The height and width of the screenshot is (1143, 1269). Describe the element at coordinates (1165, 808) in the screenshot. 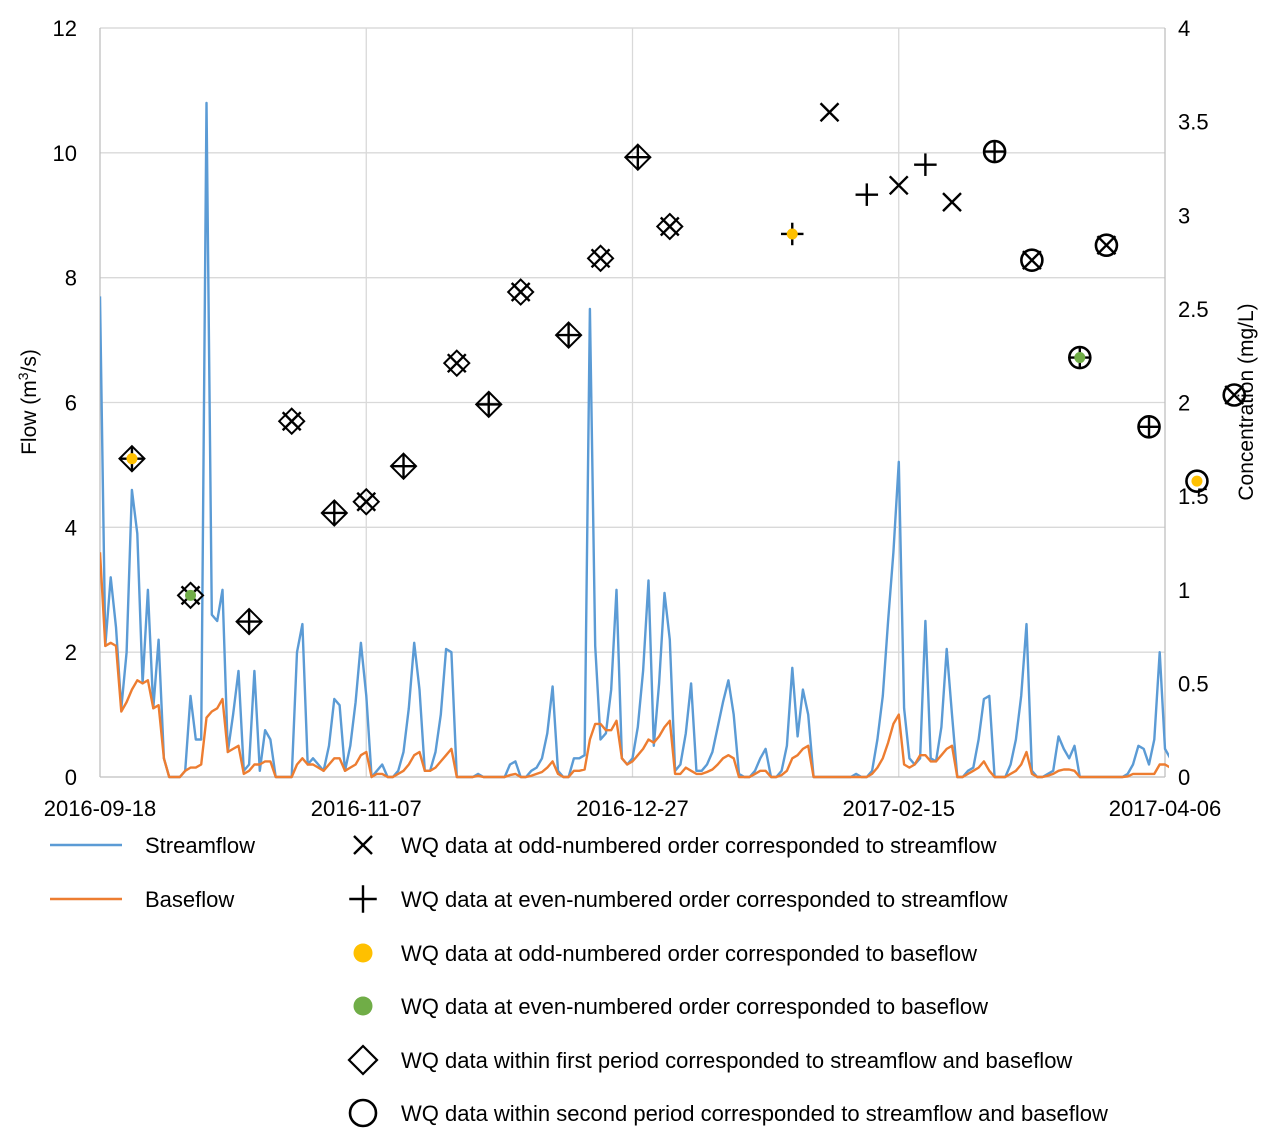

I see `x-tick-label: 2017-04-06` at that location.